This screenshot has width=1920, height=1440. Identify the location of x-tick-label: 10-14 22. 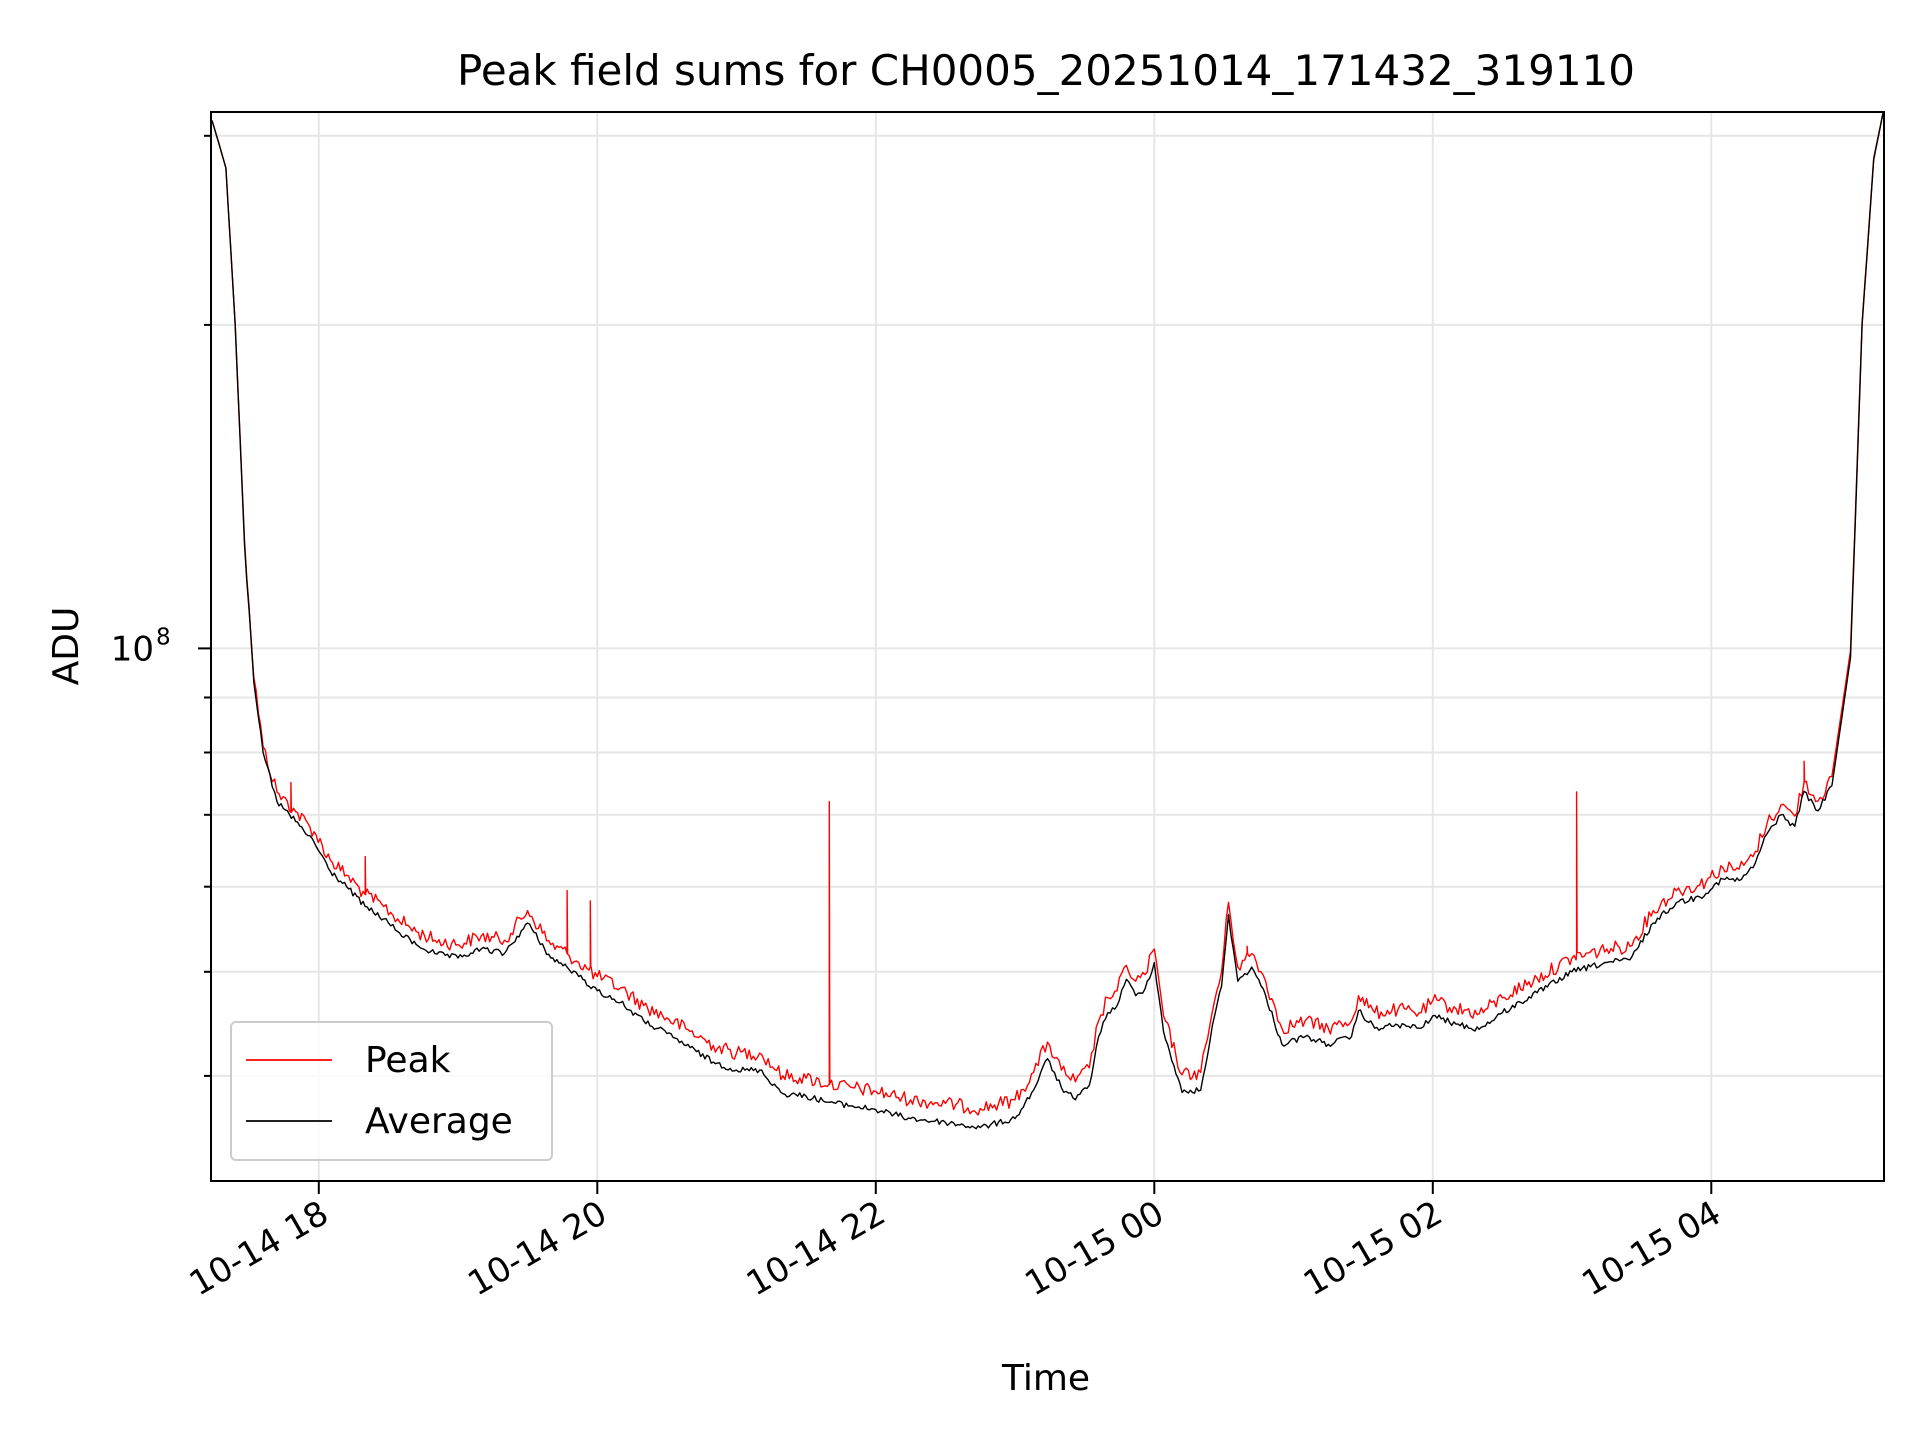
(816, 1248).